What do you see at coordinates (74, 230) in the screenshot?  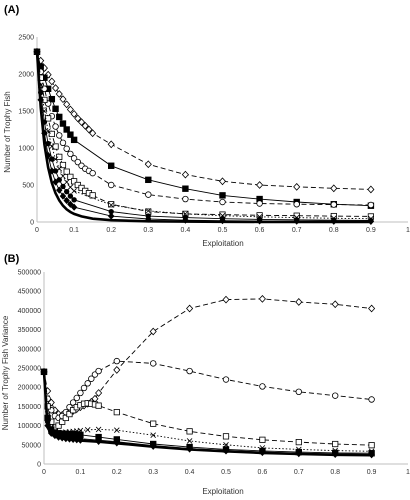 I see `panel-a-x-tick-label: 0.1` at bounding box center [74, 230].